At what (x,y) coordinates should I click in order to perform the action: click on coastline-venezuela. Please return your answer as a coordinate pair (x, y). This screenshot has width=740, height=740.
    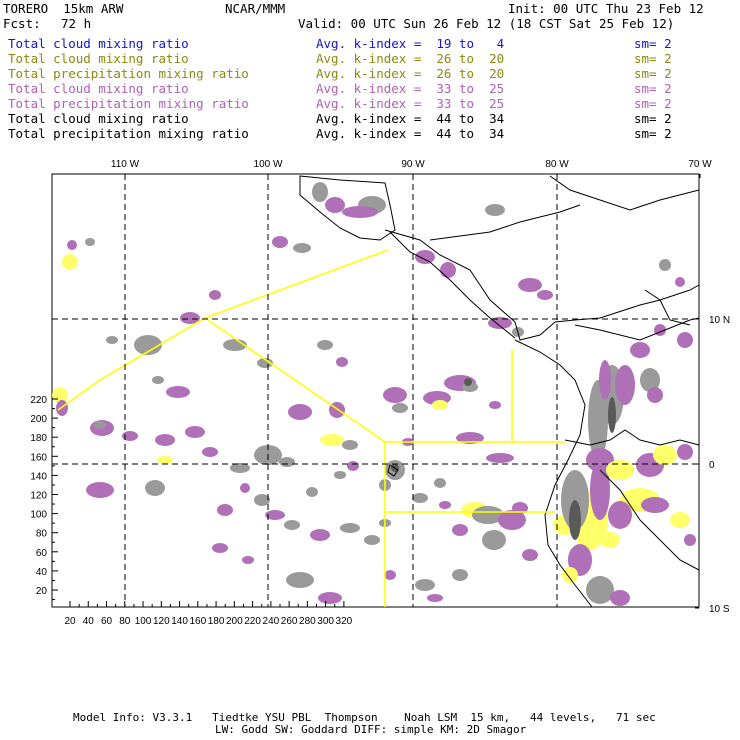
    Looking at the image, I should click on (667, 307).